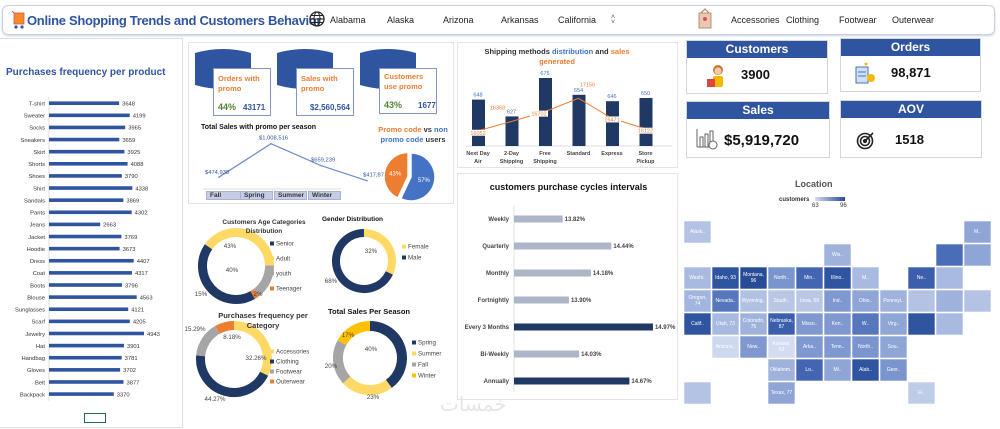 This screenshot has height=429, width=1000. I want to click on state-label-or: Oregon, 74, so click(697, 301).